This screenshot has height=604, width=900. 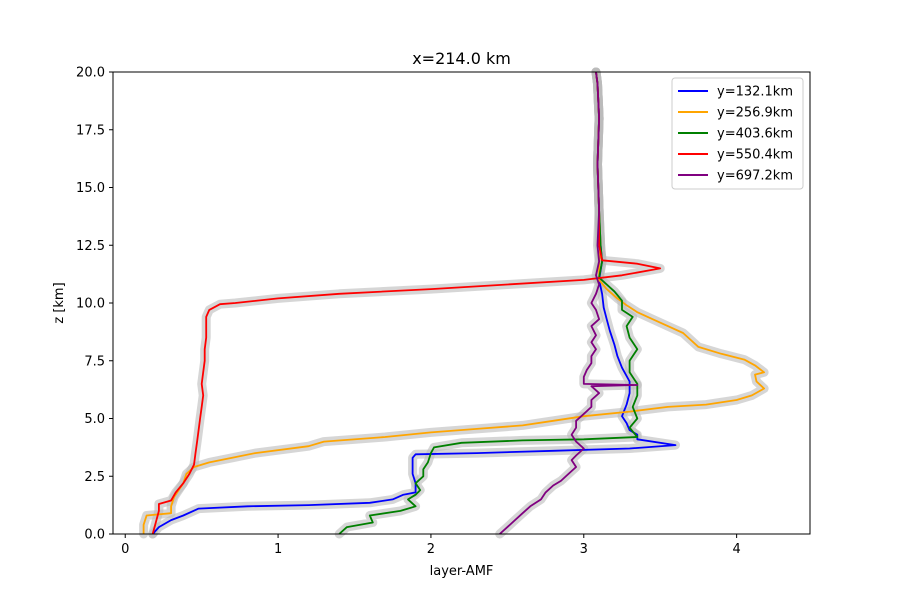 What do you see at coordinates (90, 246) in the screenshot?
I see `y-tick-label: 12.5` at bounding box center [90, 246].